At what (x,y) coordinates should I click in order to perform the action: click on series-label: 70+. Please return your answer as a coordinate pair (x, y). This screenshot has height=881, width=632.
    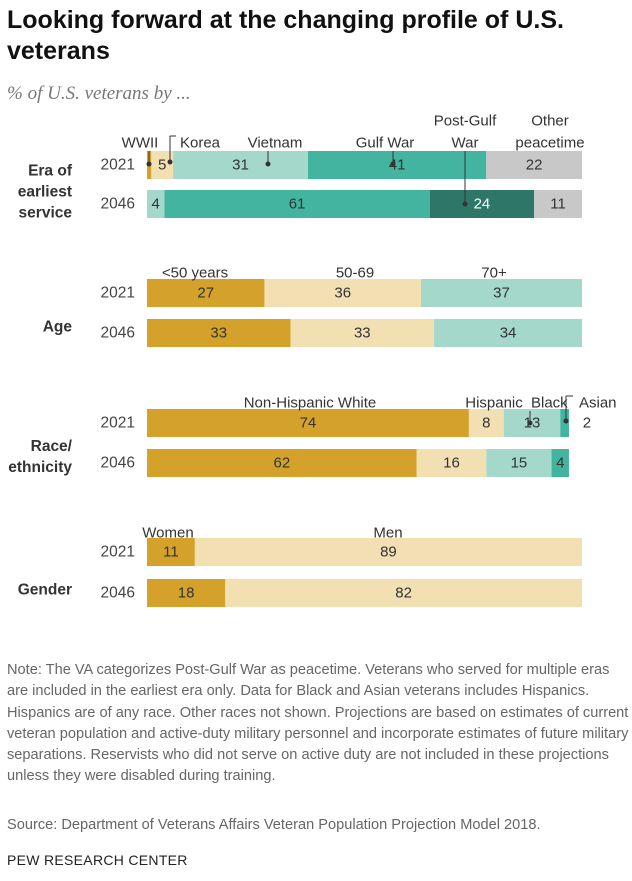
    Looking at the image, I should click on (494, 273).